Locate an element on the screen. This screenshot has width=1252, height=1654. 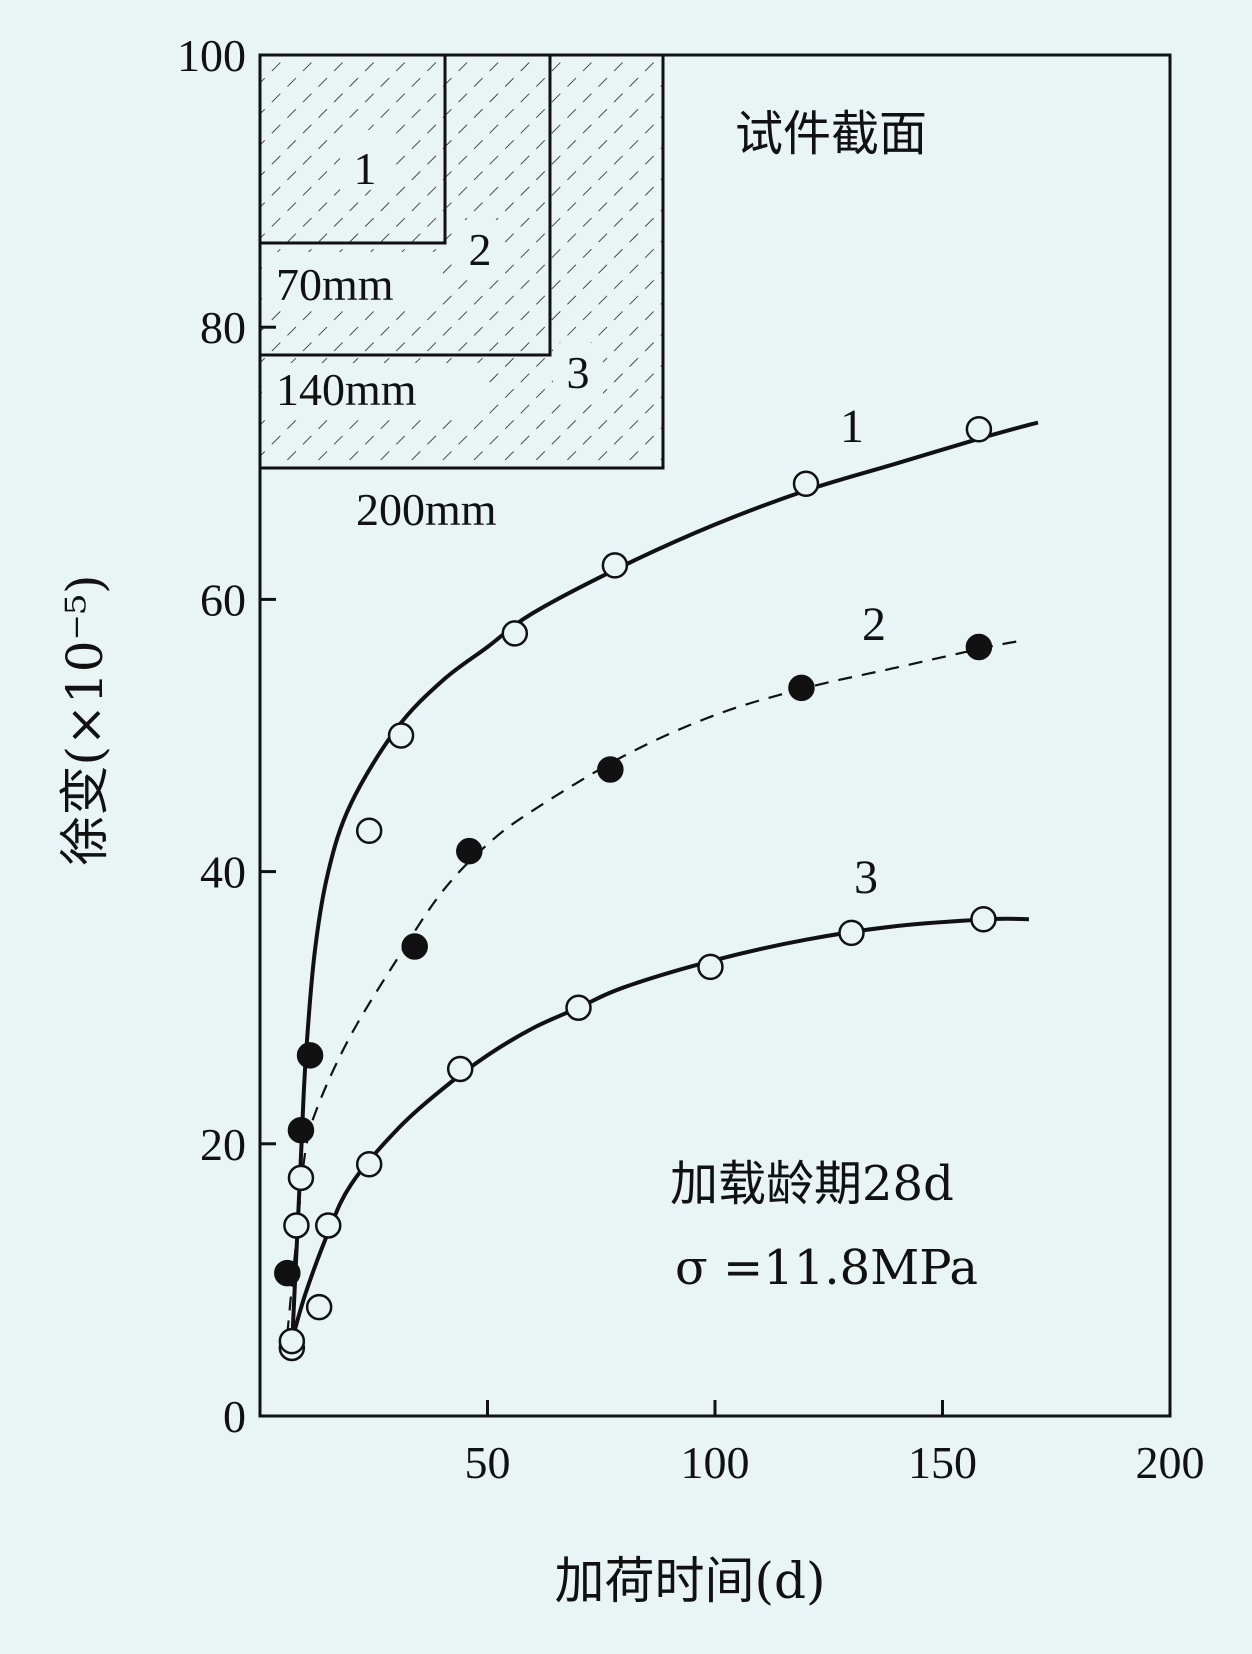
x-tick-label-200: 200 is located at coordinates (1170, 1462).